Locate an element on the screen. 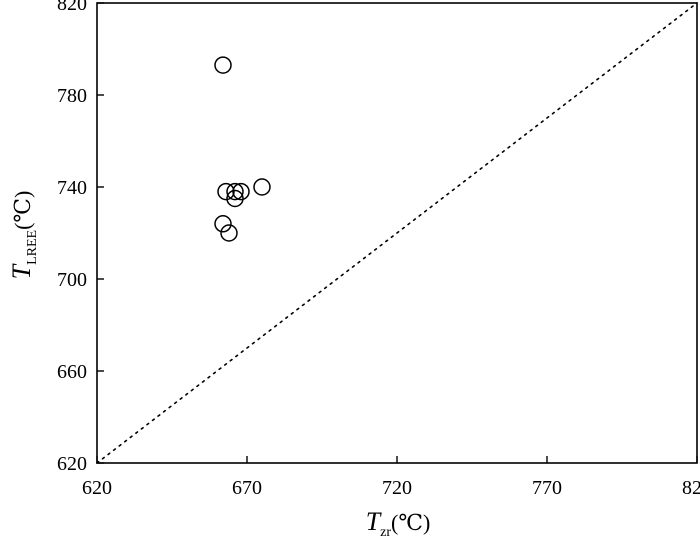 The height and width of the screenshot is (539, 700). x-tick-label: 820 is located at coordinates (691, 488).